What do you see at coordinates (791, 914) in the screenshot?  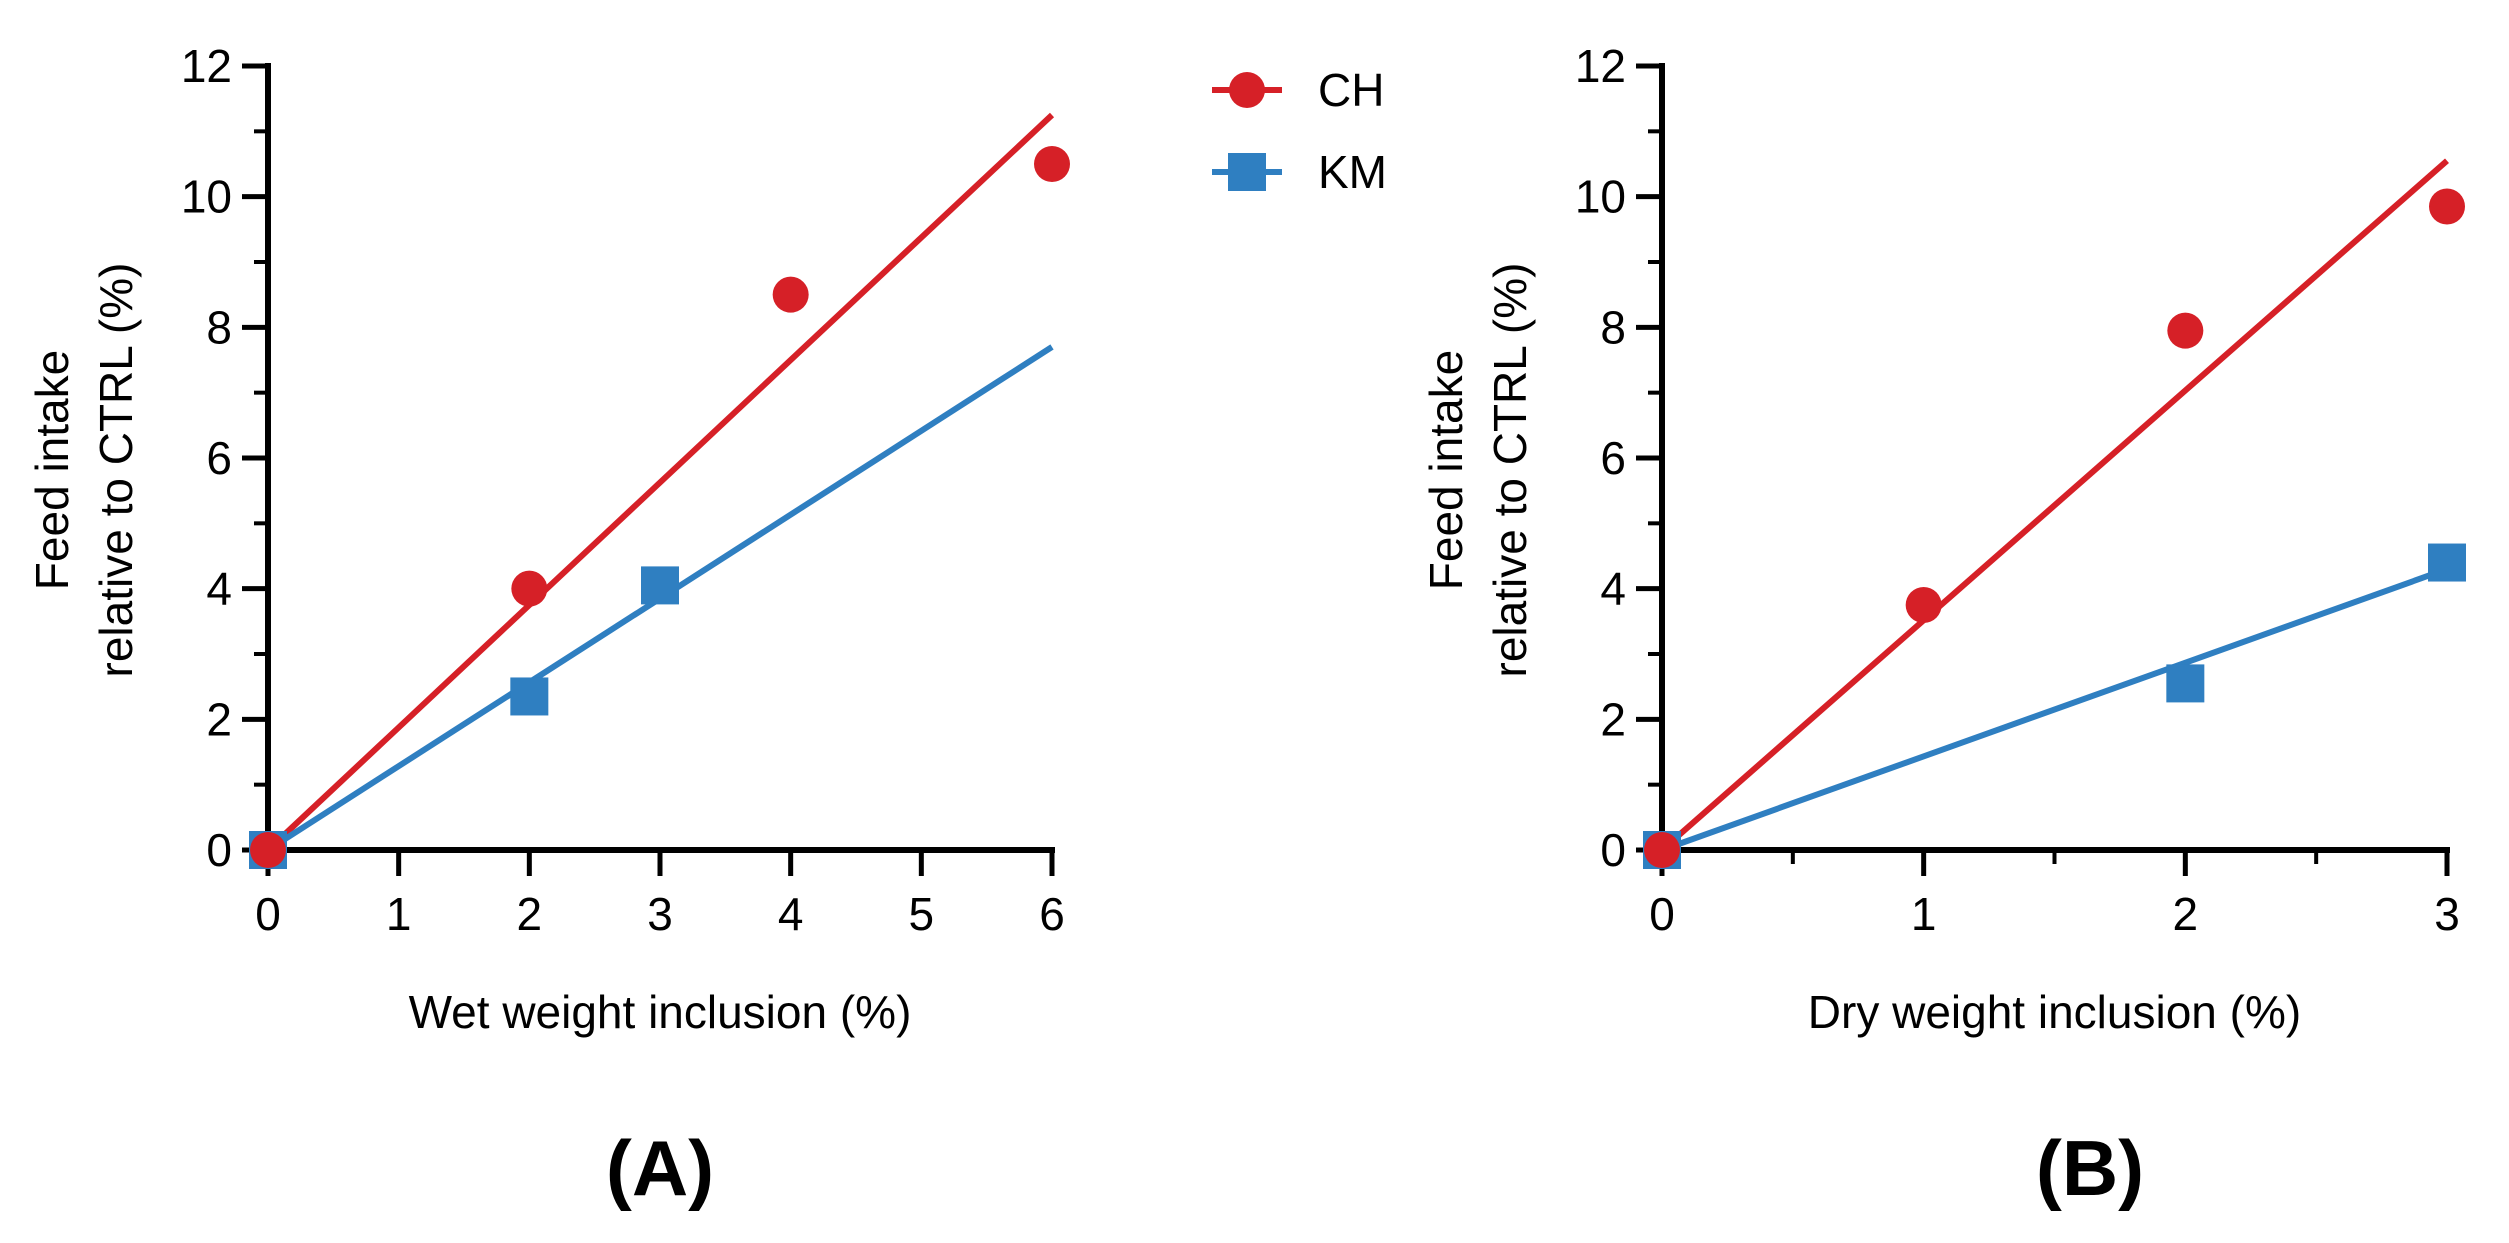 I see `x-tick-label: 4` at bounding box center [791, 914].